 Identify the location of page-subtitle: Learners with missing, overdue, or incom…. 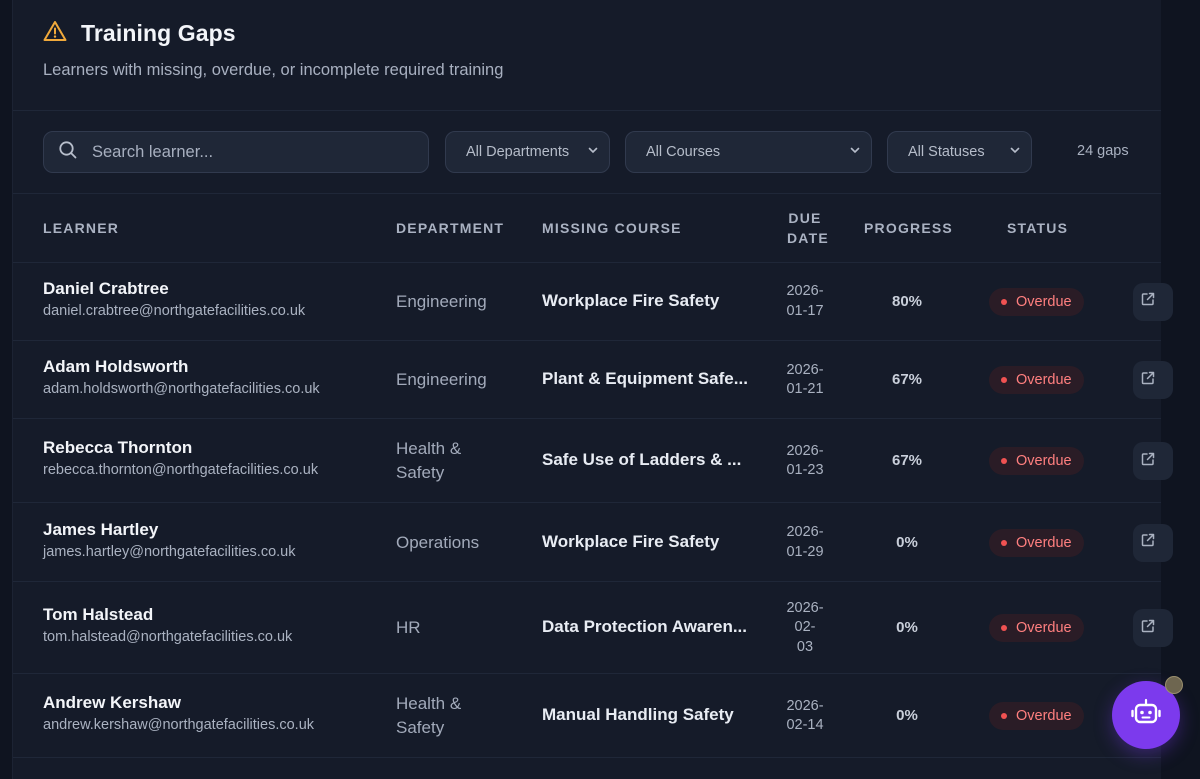
(273, 70).